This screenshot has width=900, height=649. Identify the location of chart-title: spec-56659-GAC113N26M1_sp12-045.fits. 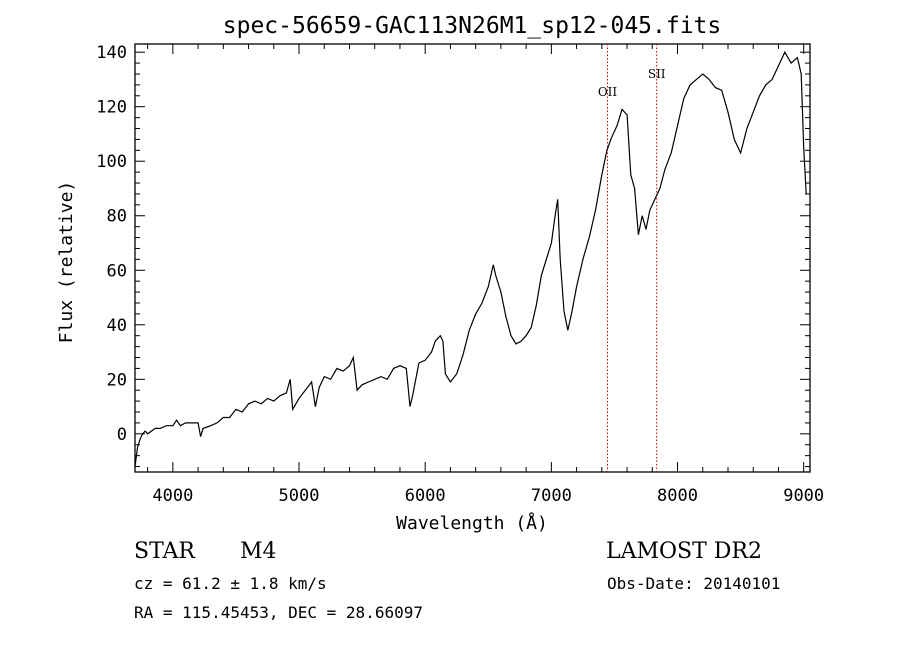
(472, 26).